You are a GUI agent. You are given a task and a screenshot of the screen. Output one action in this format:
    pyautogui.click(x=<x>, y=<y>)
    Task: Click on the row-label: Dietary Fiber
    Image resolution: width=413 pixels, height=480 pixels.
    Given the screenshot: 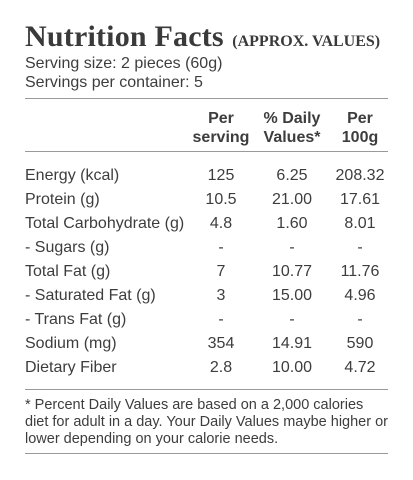 What is the action you would take?
    pyautogui.click(x=71, y=367)
    